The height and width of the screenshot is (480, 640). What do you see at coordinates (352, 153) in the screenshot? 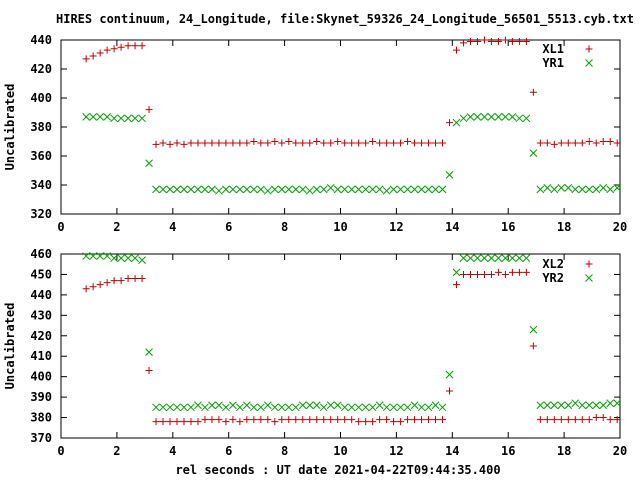
I see `series-YR1` at bounding box center [352, 153].